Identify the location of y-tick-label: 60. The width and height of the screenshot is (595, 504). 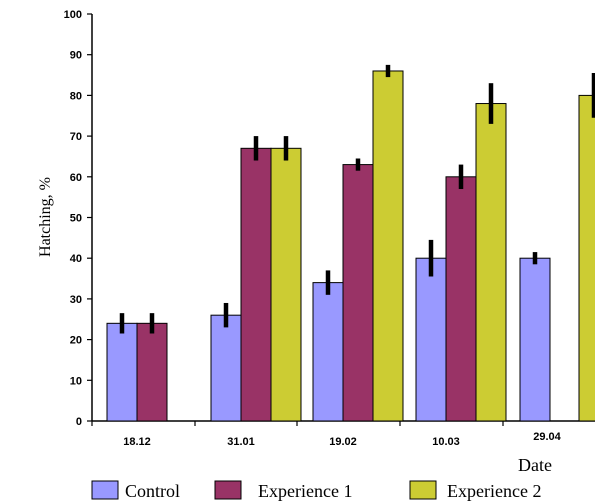
(76, 178).